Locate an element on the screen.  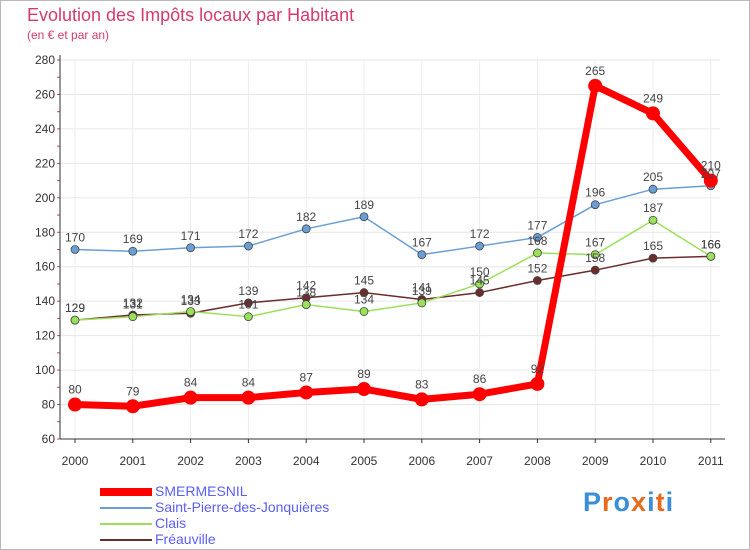
data-label-clais: 139 is located at coordinates (422, 291).